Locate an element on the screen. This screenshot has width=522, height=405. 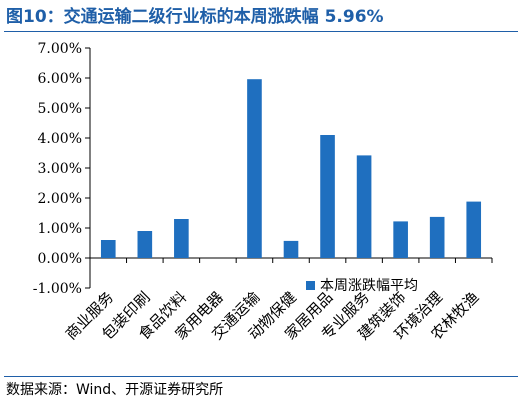
chart-title: 图10：交通运输二级行业标的本周涨跌幅 5.96% is located at coordinates (195, 17).